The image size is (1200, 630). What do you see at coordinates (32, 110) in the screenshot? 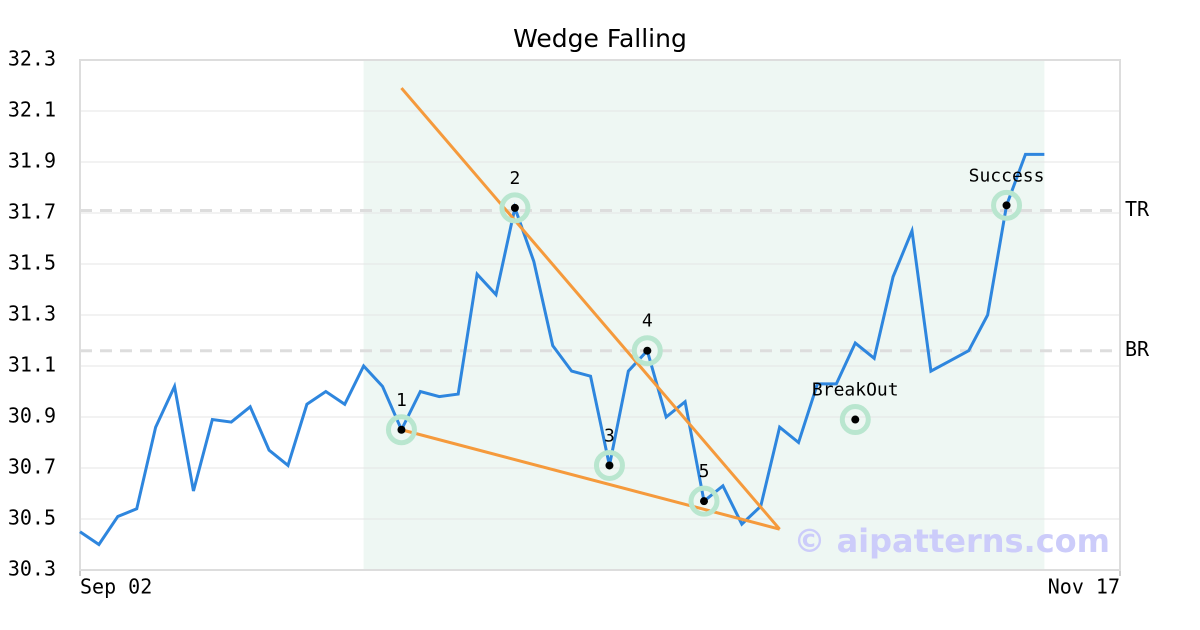
I see `y-tick-label: 32.1` at bounding box center [32, 110].